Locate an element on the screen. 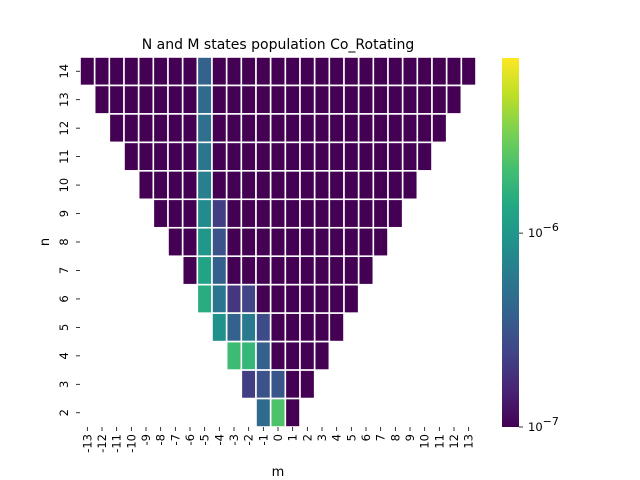 The width and height of the screenshot is (640, 480). x-tick-label: 6 is located at coordinates (366, 437).